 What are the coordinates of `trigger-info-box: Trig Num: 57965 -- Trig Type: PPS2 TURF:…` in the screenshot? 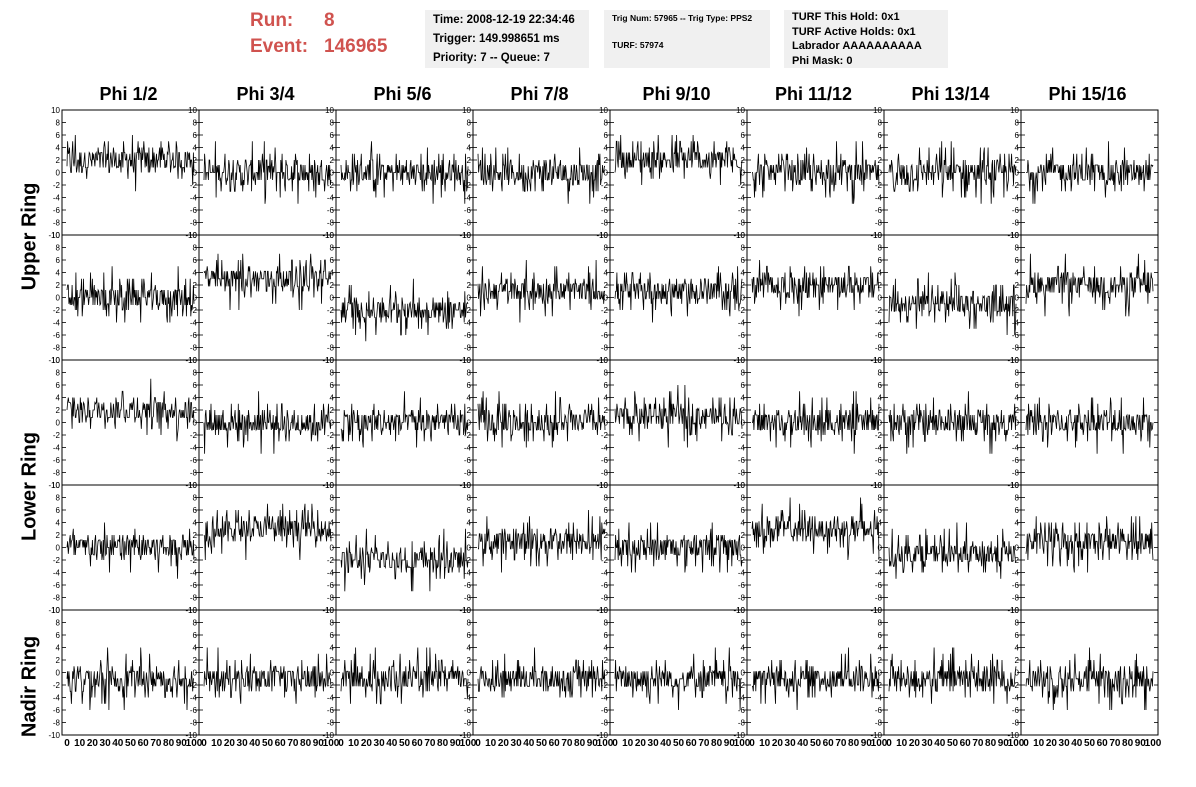 It's located at (687, 39).